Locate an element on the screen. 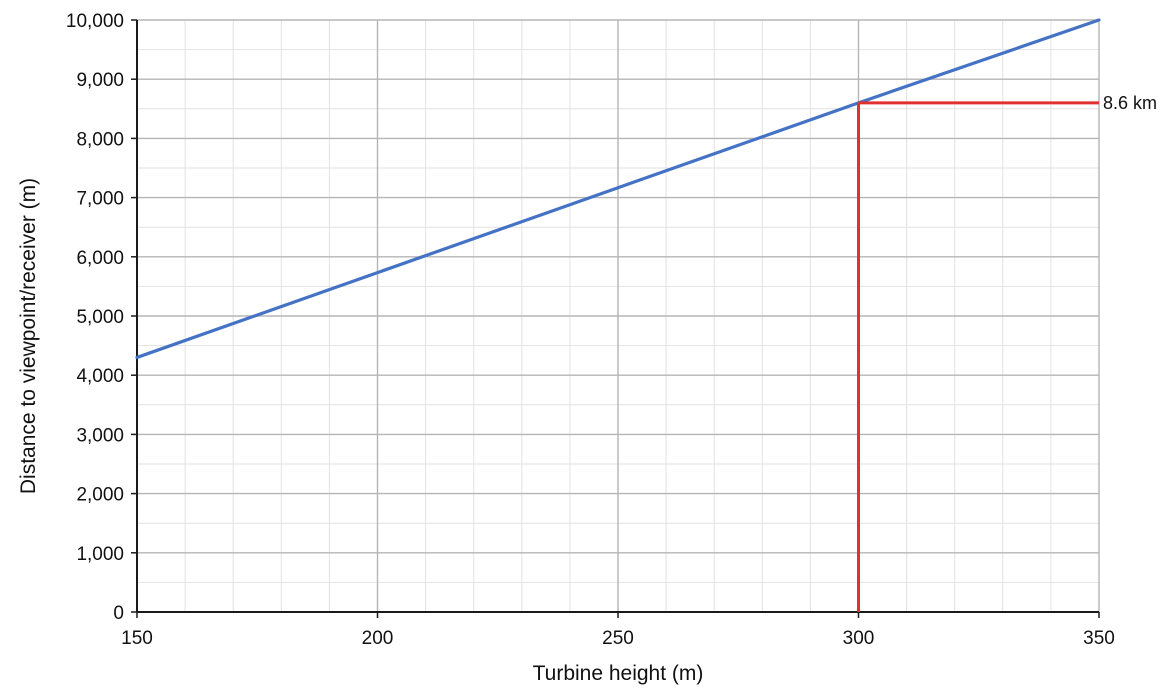  y-tick-label: 2,000 is located at coordinates (100, 495).